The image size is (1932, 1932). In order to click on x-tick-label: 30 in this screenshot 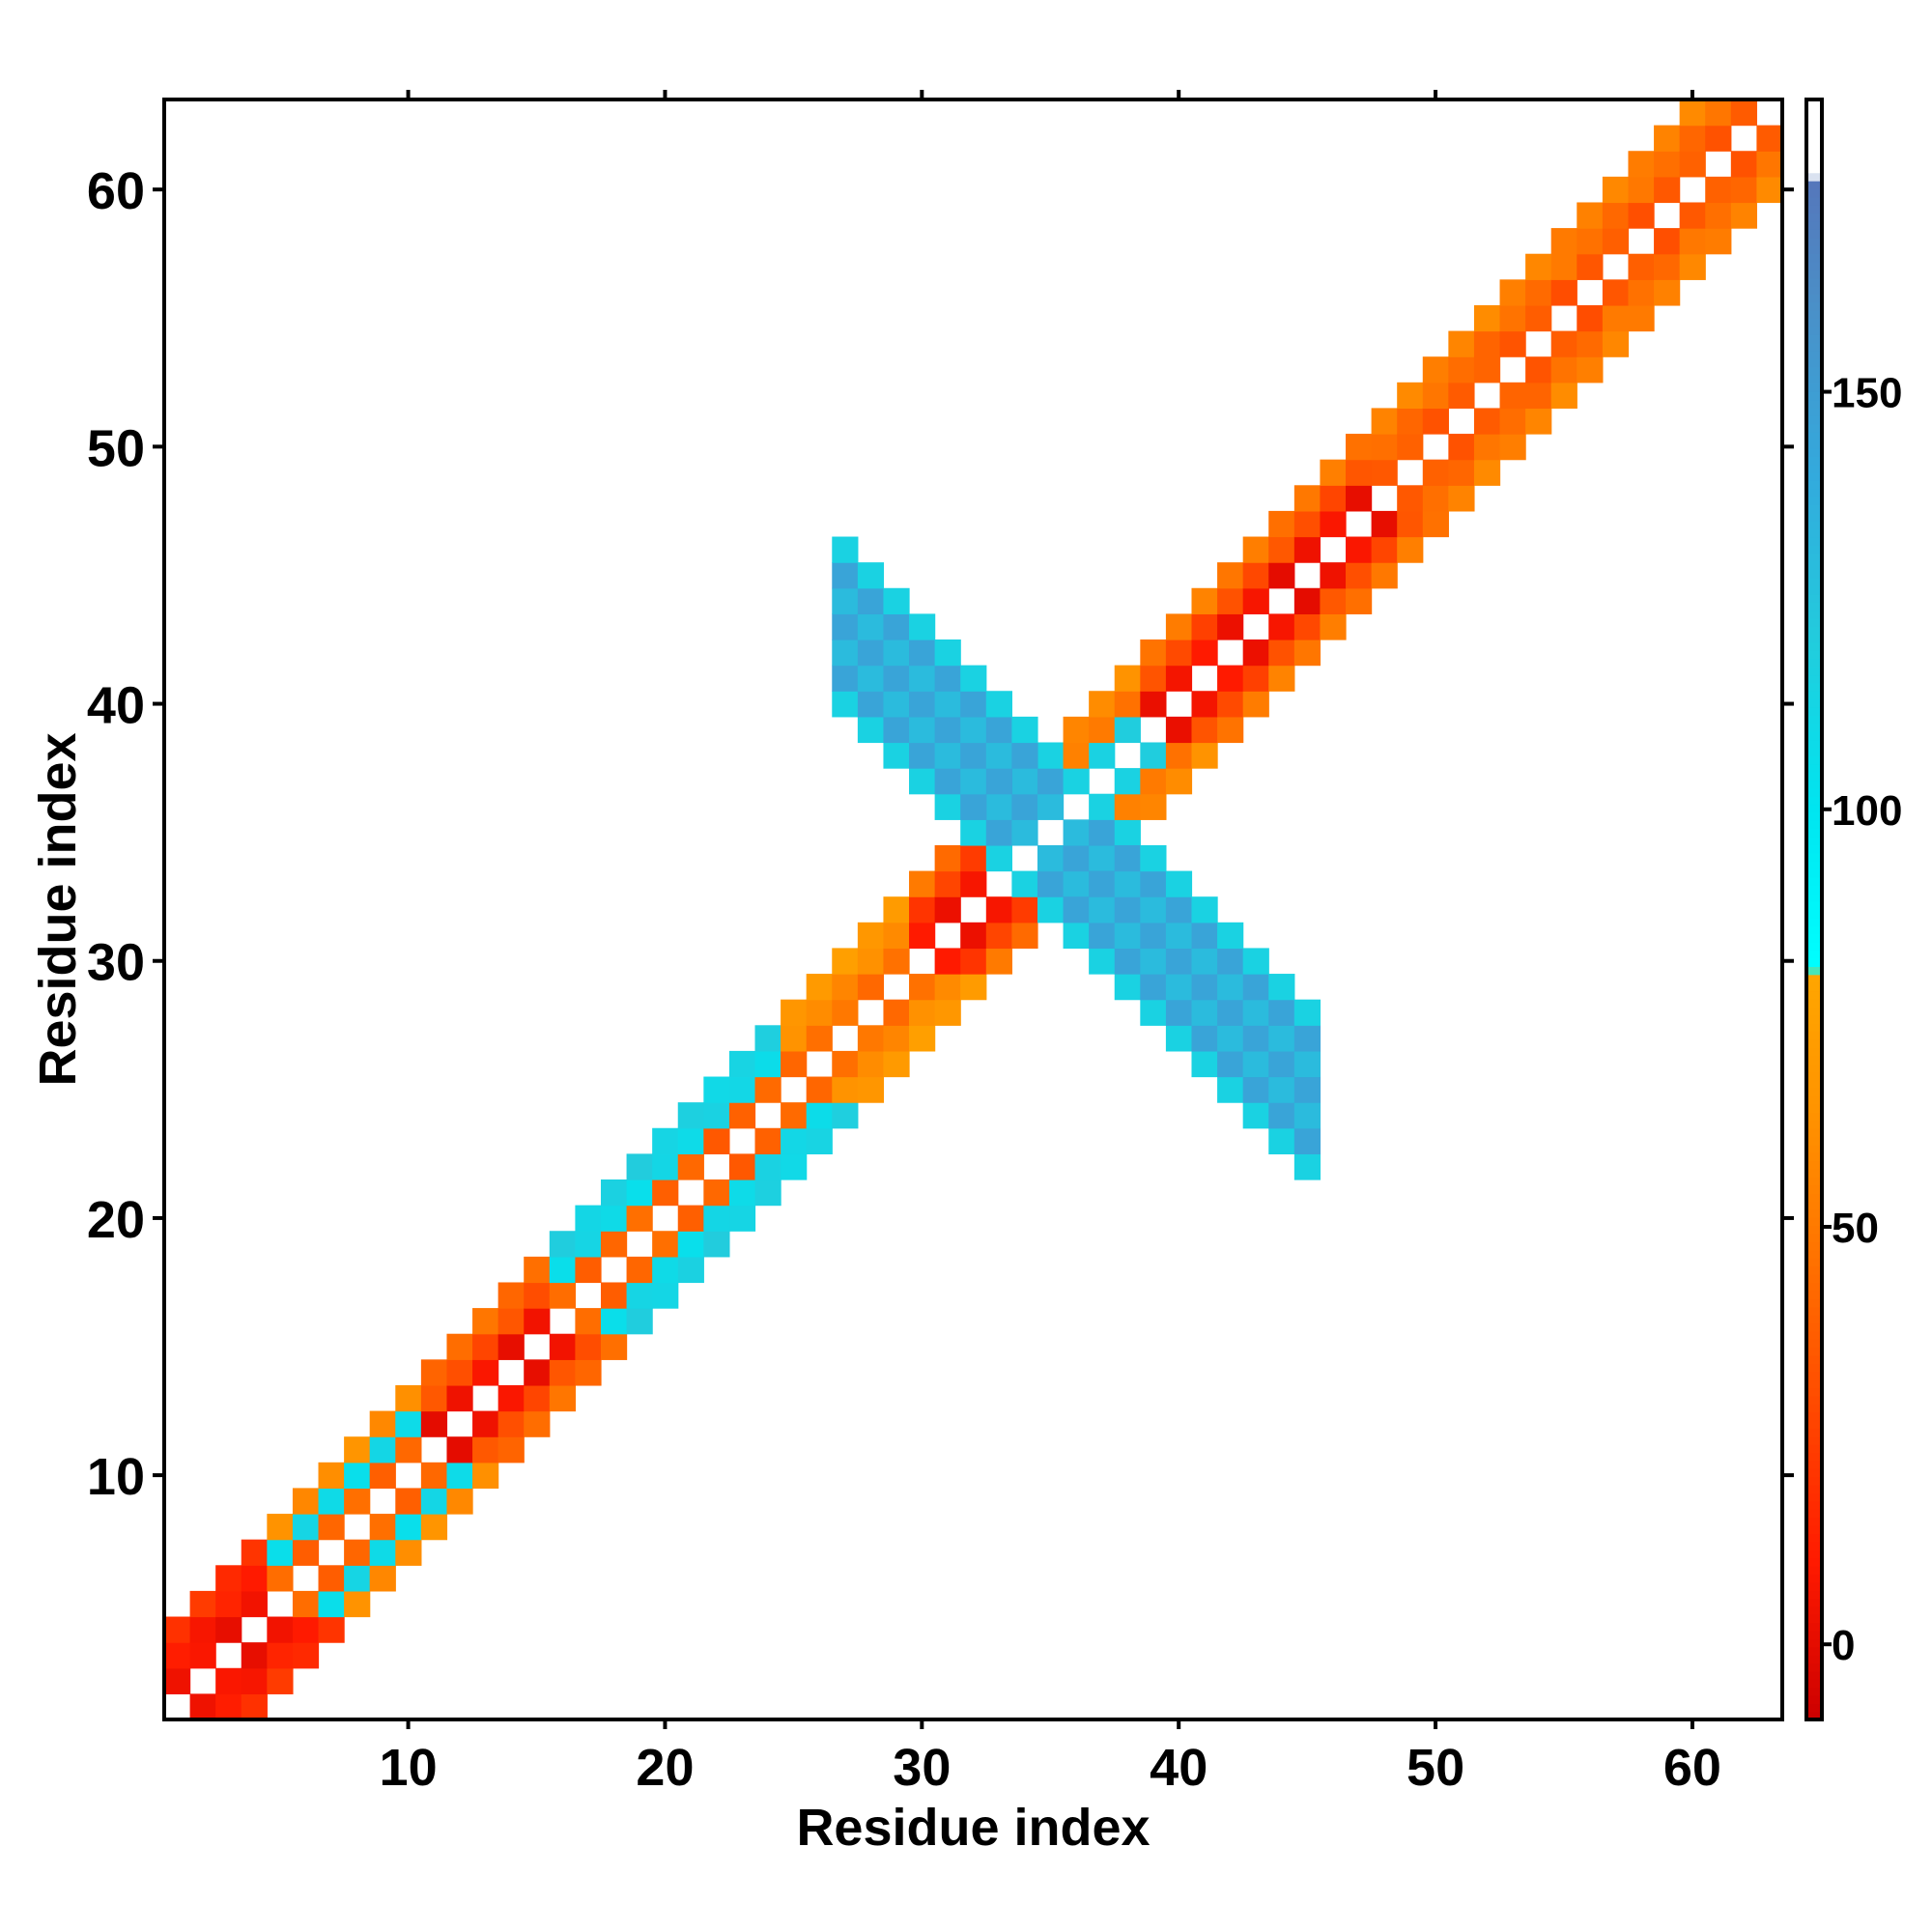, I will do `click(922, 1768)`.